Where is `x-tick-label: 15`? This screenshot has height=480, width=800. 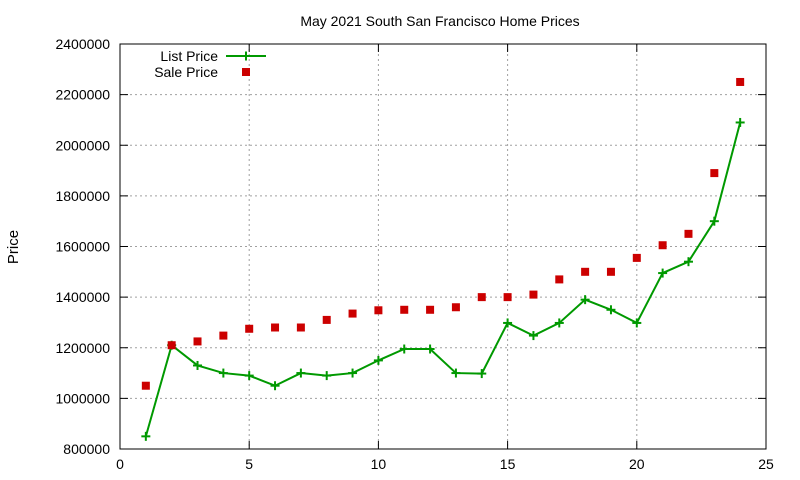 x-tick-label: 15 is located at coordinates (508, 464).